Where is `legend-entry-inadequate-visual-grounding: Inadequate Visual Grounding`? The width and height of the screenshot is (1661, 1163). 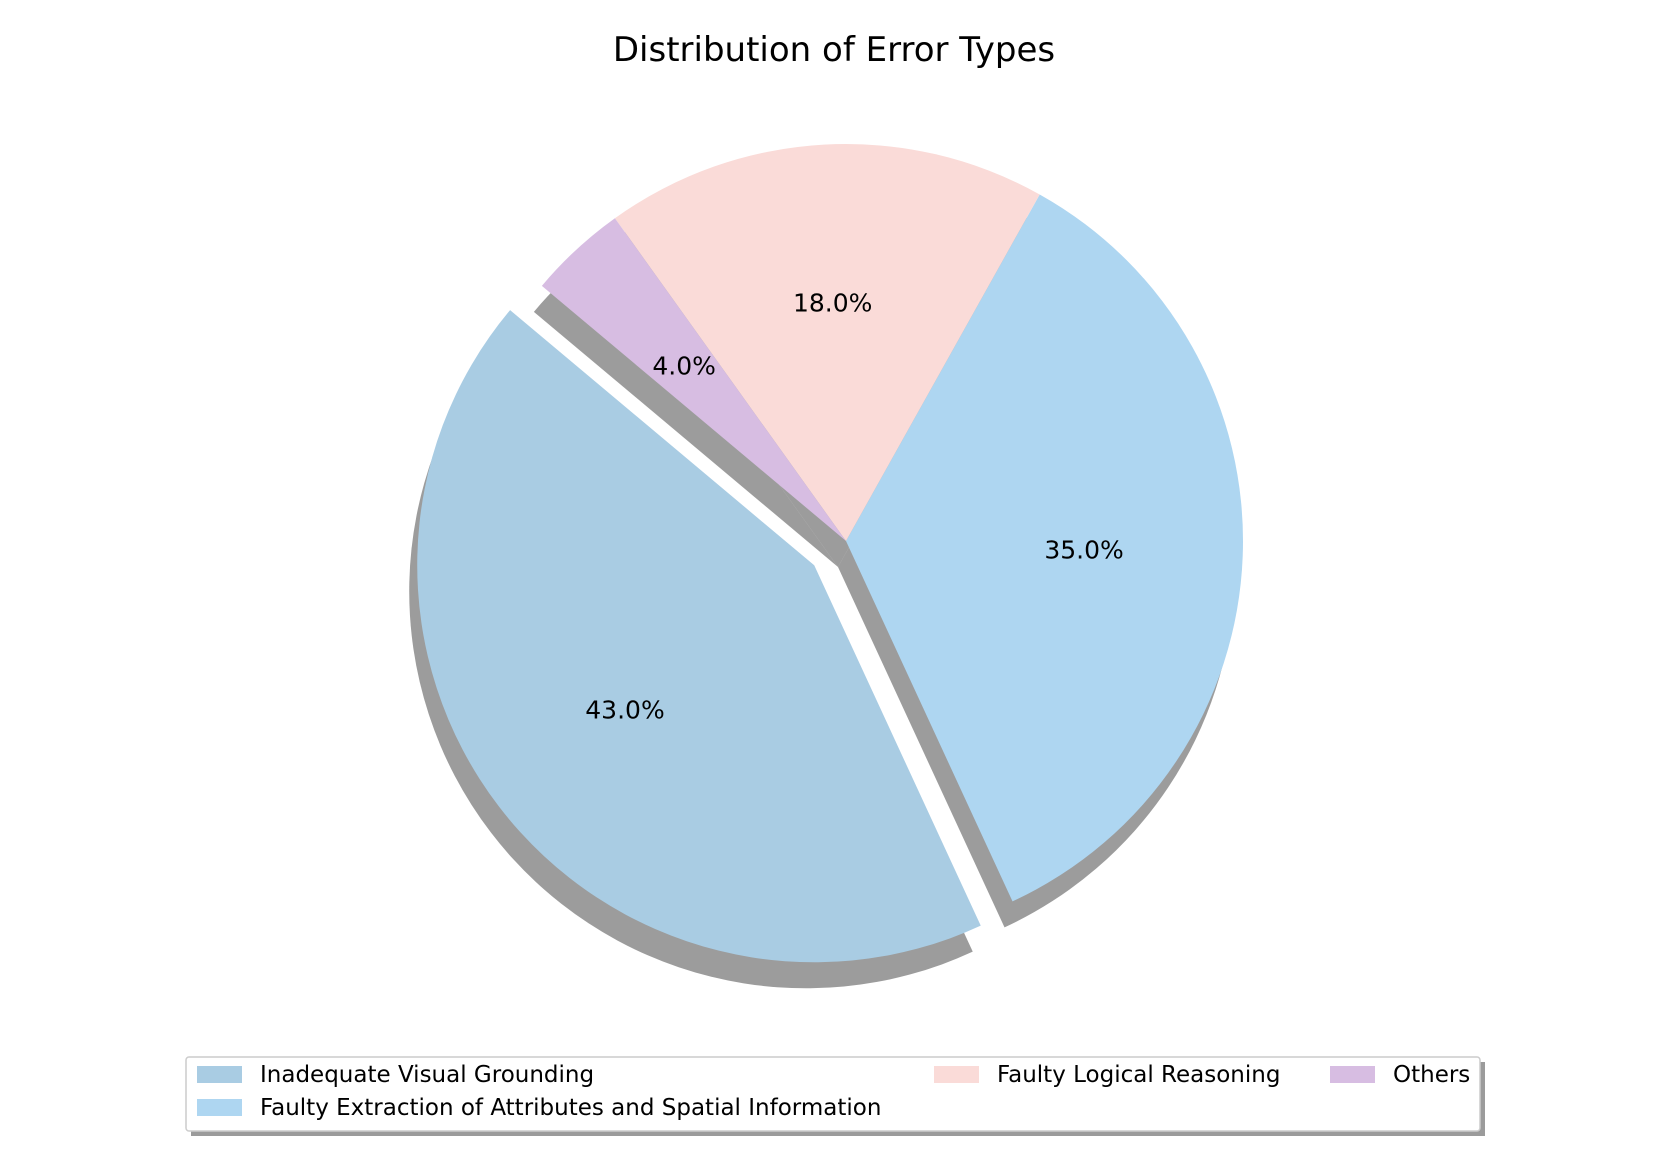 legend-entry-inadequate-visual-grounding: Inadequate Visual Grounding is located at coordinates (395, 1075).